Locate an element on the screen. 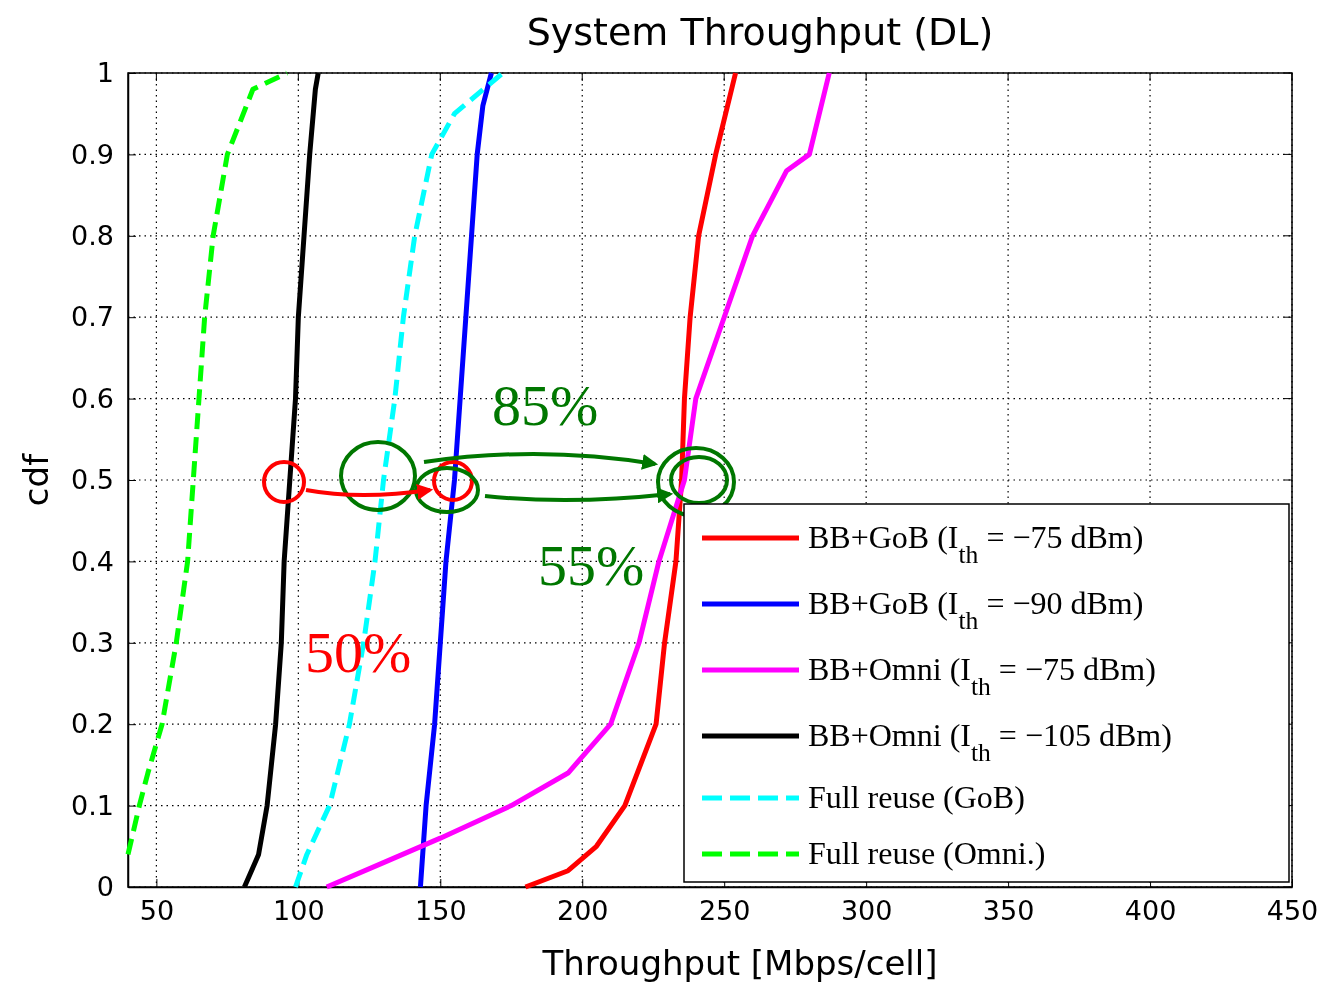 This screenshot has height=984, width=1323. y-tick-label: 0.6 is located at coordinates (92, 398).